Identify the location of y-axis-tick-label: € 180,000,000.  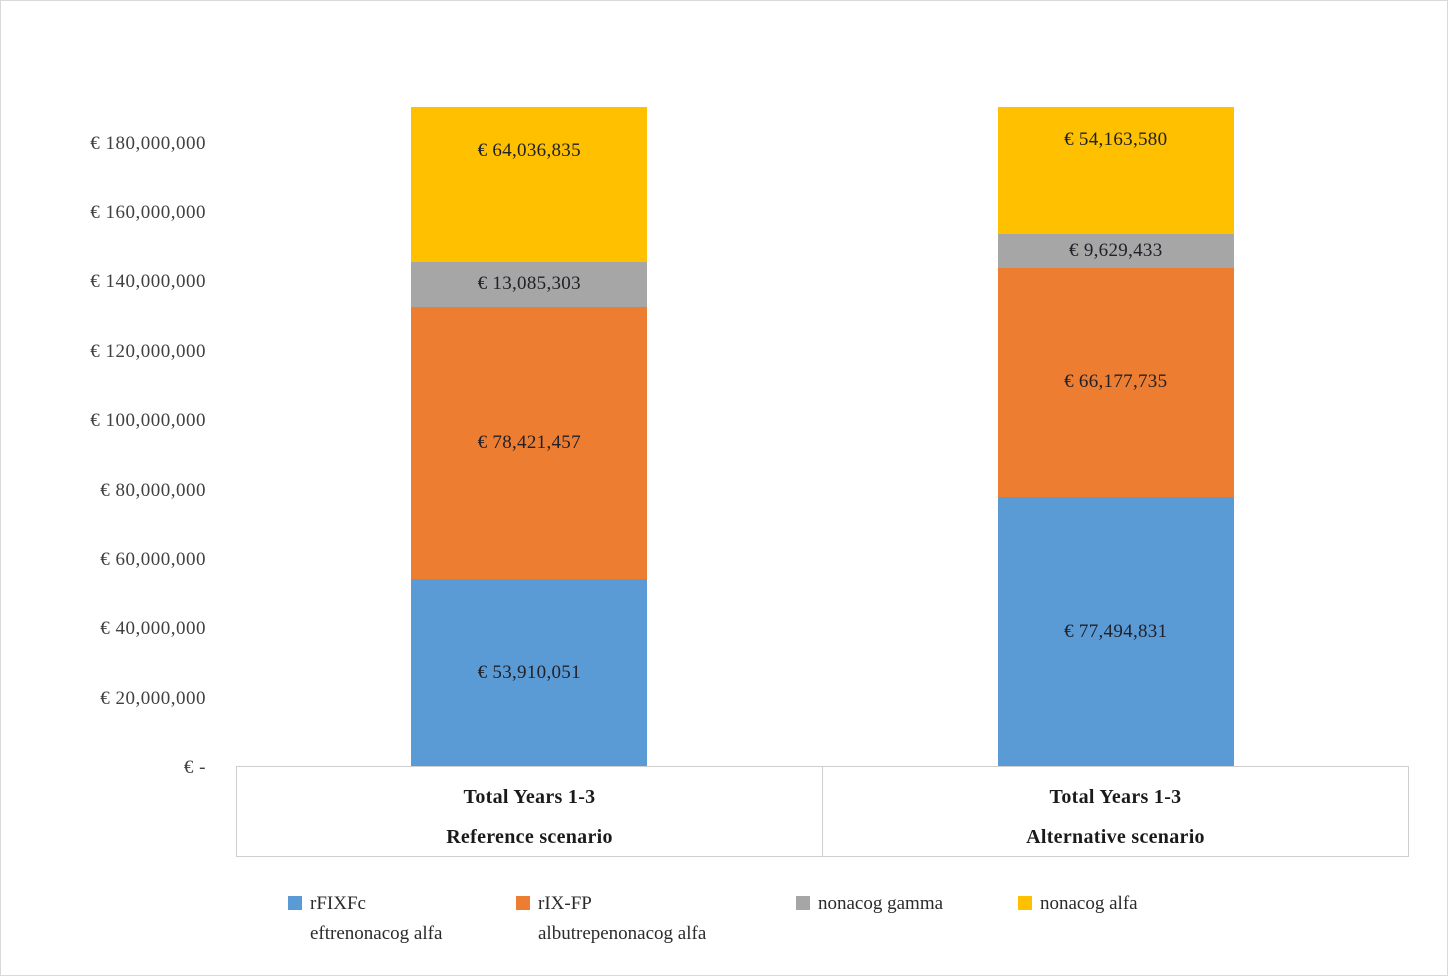
(148, 143).